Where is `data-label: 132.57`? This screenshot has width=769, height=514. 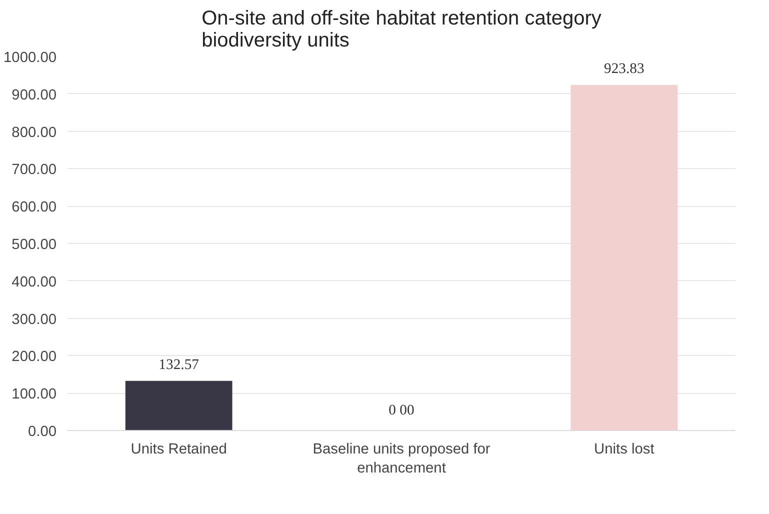 data-label: 132.57 is located at coordinates (178, 364).